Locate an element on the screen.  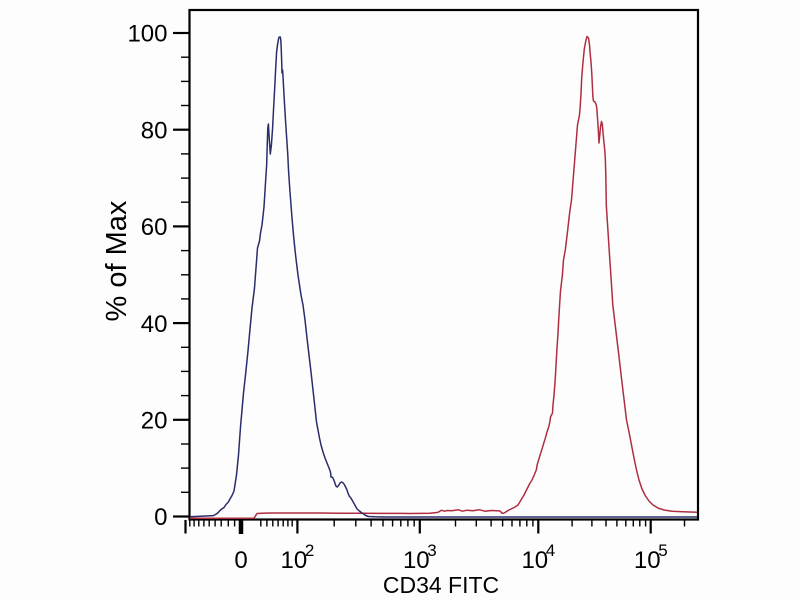
svg-text: 100 is located at coordinates (147, 34).